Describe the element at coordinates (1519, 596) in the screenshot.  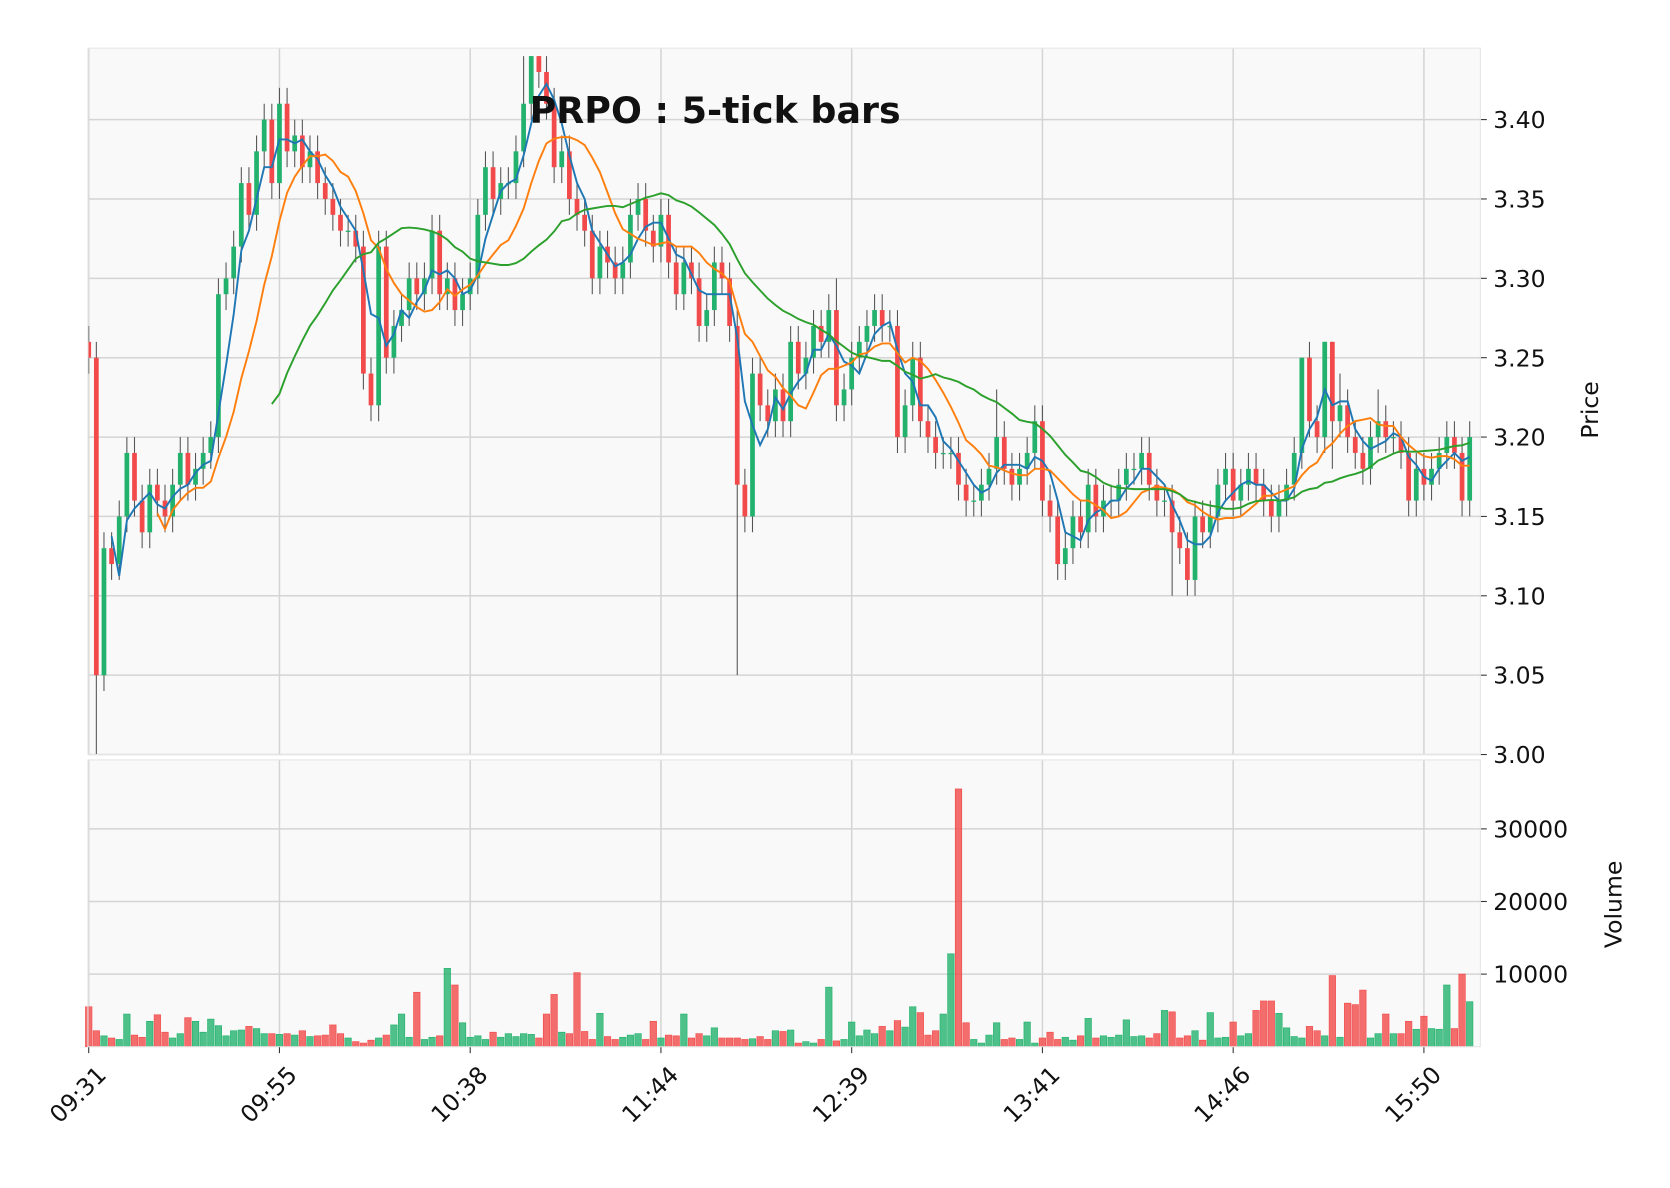
I see `y-tick-label: 3.10` at that location.